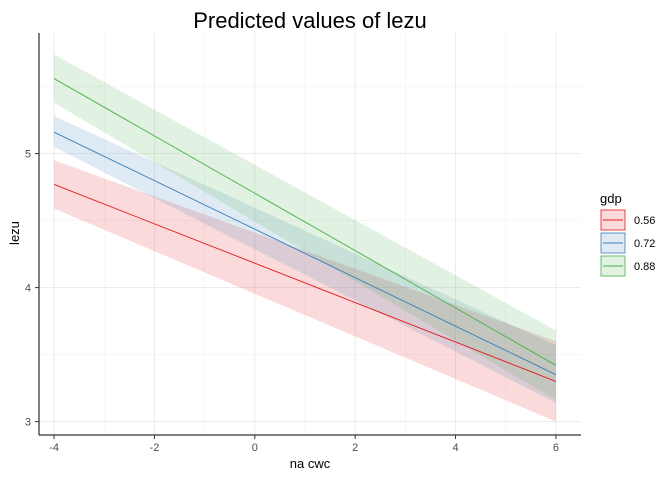 The image size is (672, 480). I want to click on x-tick-label: 6, so click(556, 448).